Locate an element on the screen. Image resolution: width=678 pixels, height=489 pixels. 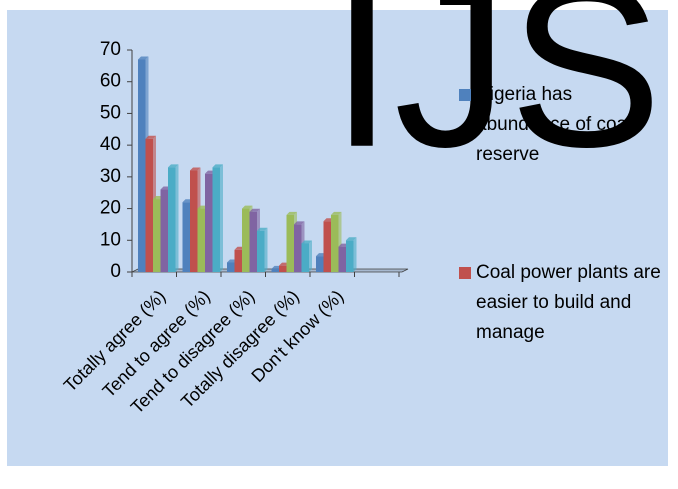
y-tick-label: 20 is located at coordinates (110, 208).